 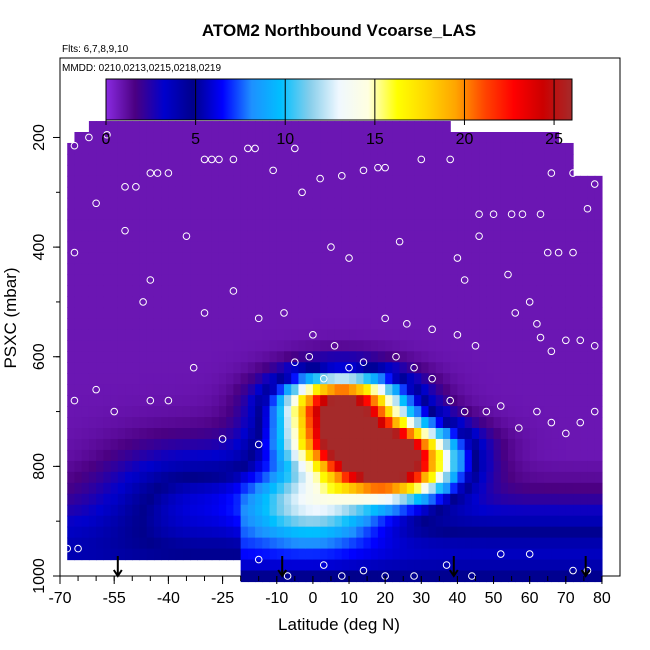 What do you see at coordinates (337, 113) in the screenshot?
I see `colorbar: 0 5 10 15 20 25` at bounding box center [337, 113].